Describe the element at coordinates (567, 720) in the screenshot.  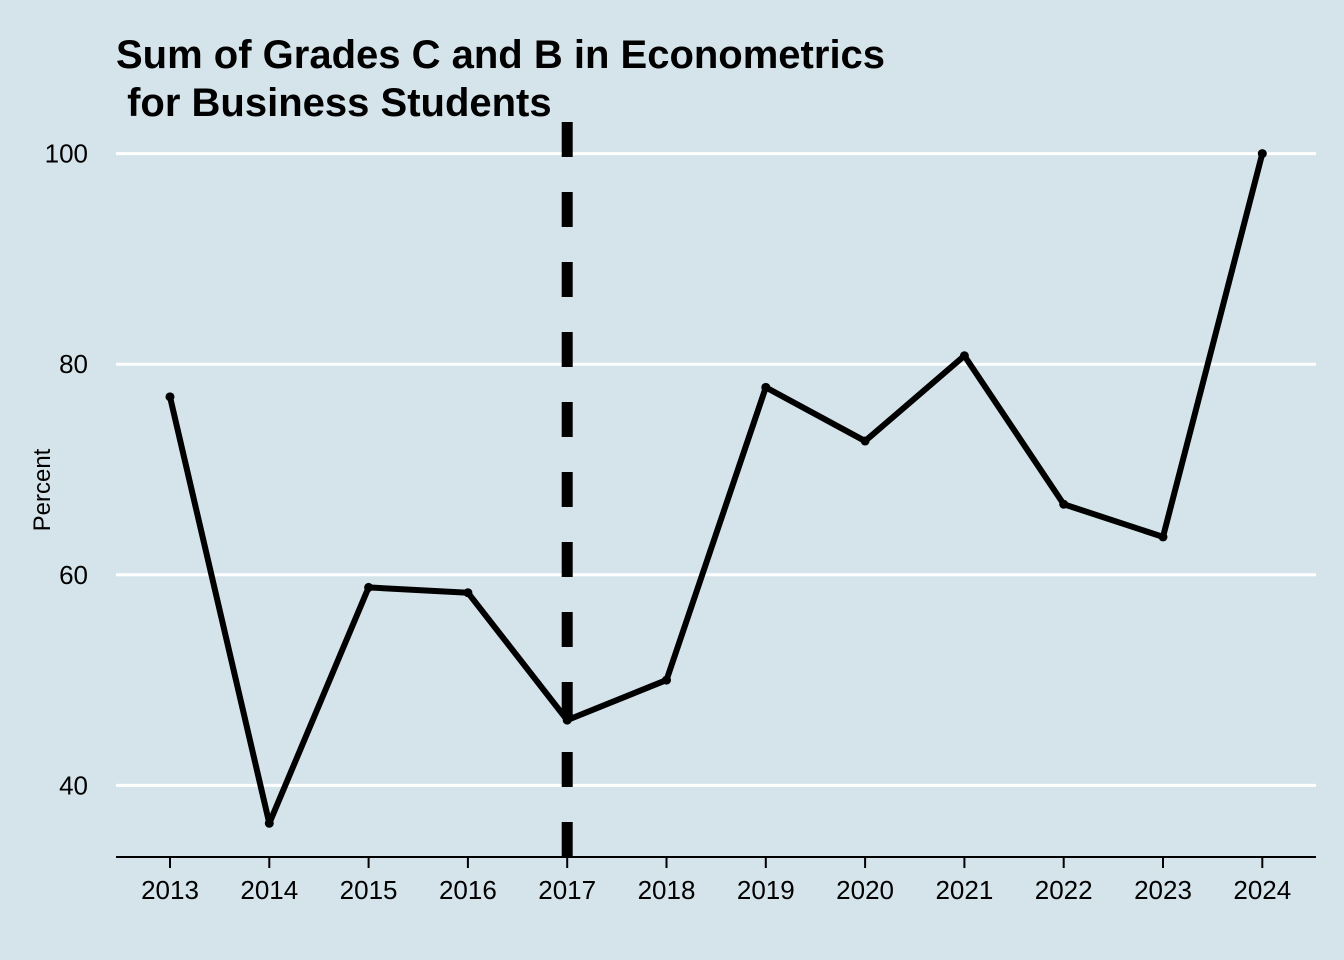
I see `data-point-2017` at that location.